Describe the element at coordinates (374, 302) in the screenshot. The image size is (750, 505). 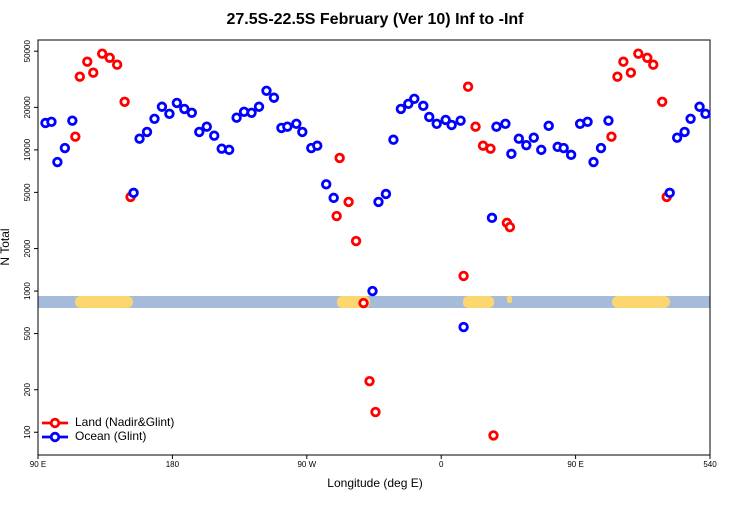
I see `land-ocean-strip` at that location.